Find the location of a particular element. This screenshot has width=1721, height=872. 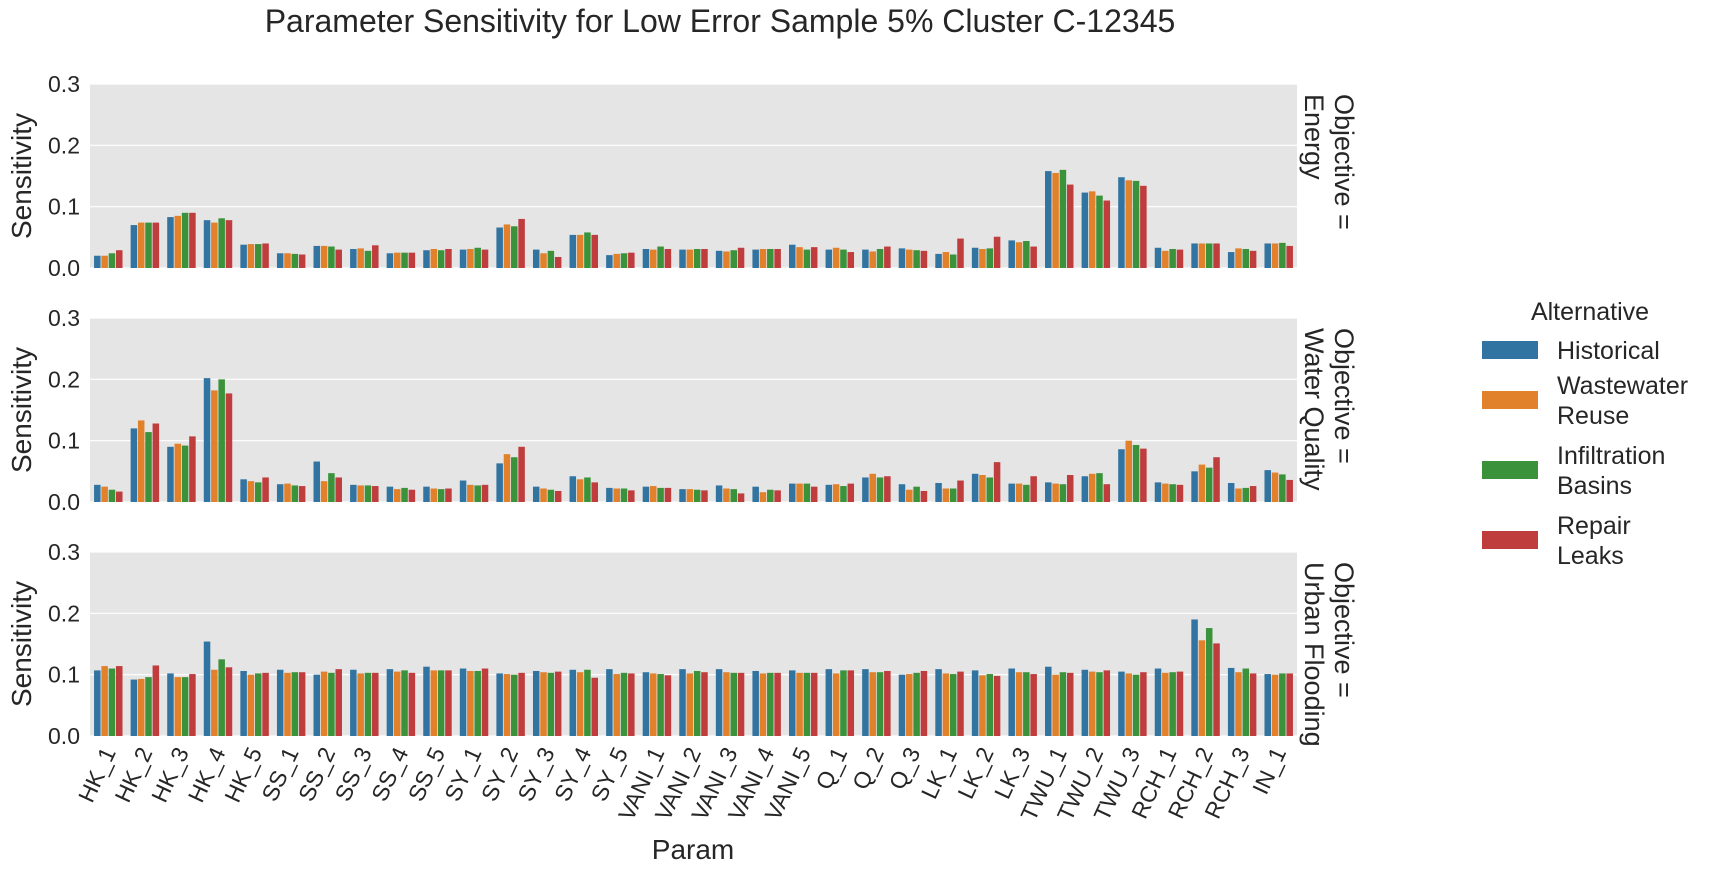

bar-TWU_1-infiltration-basins is located at coordinates (1063, 704).